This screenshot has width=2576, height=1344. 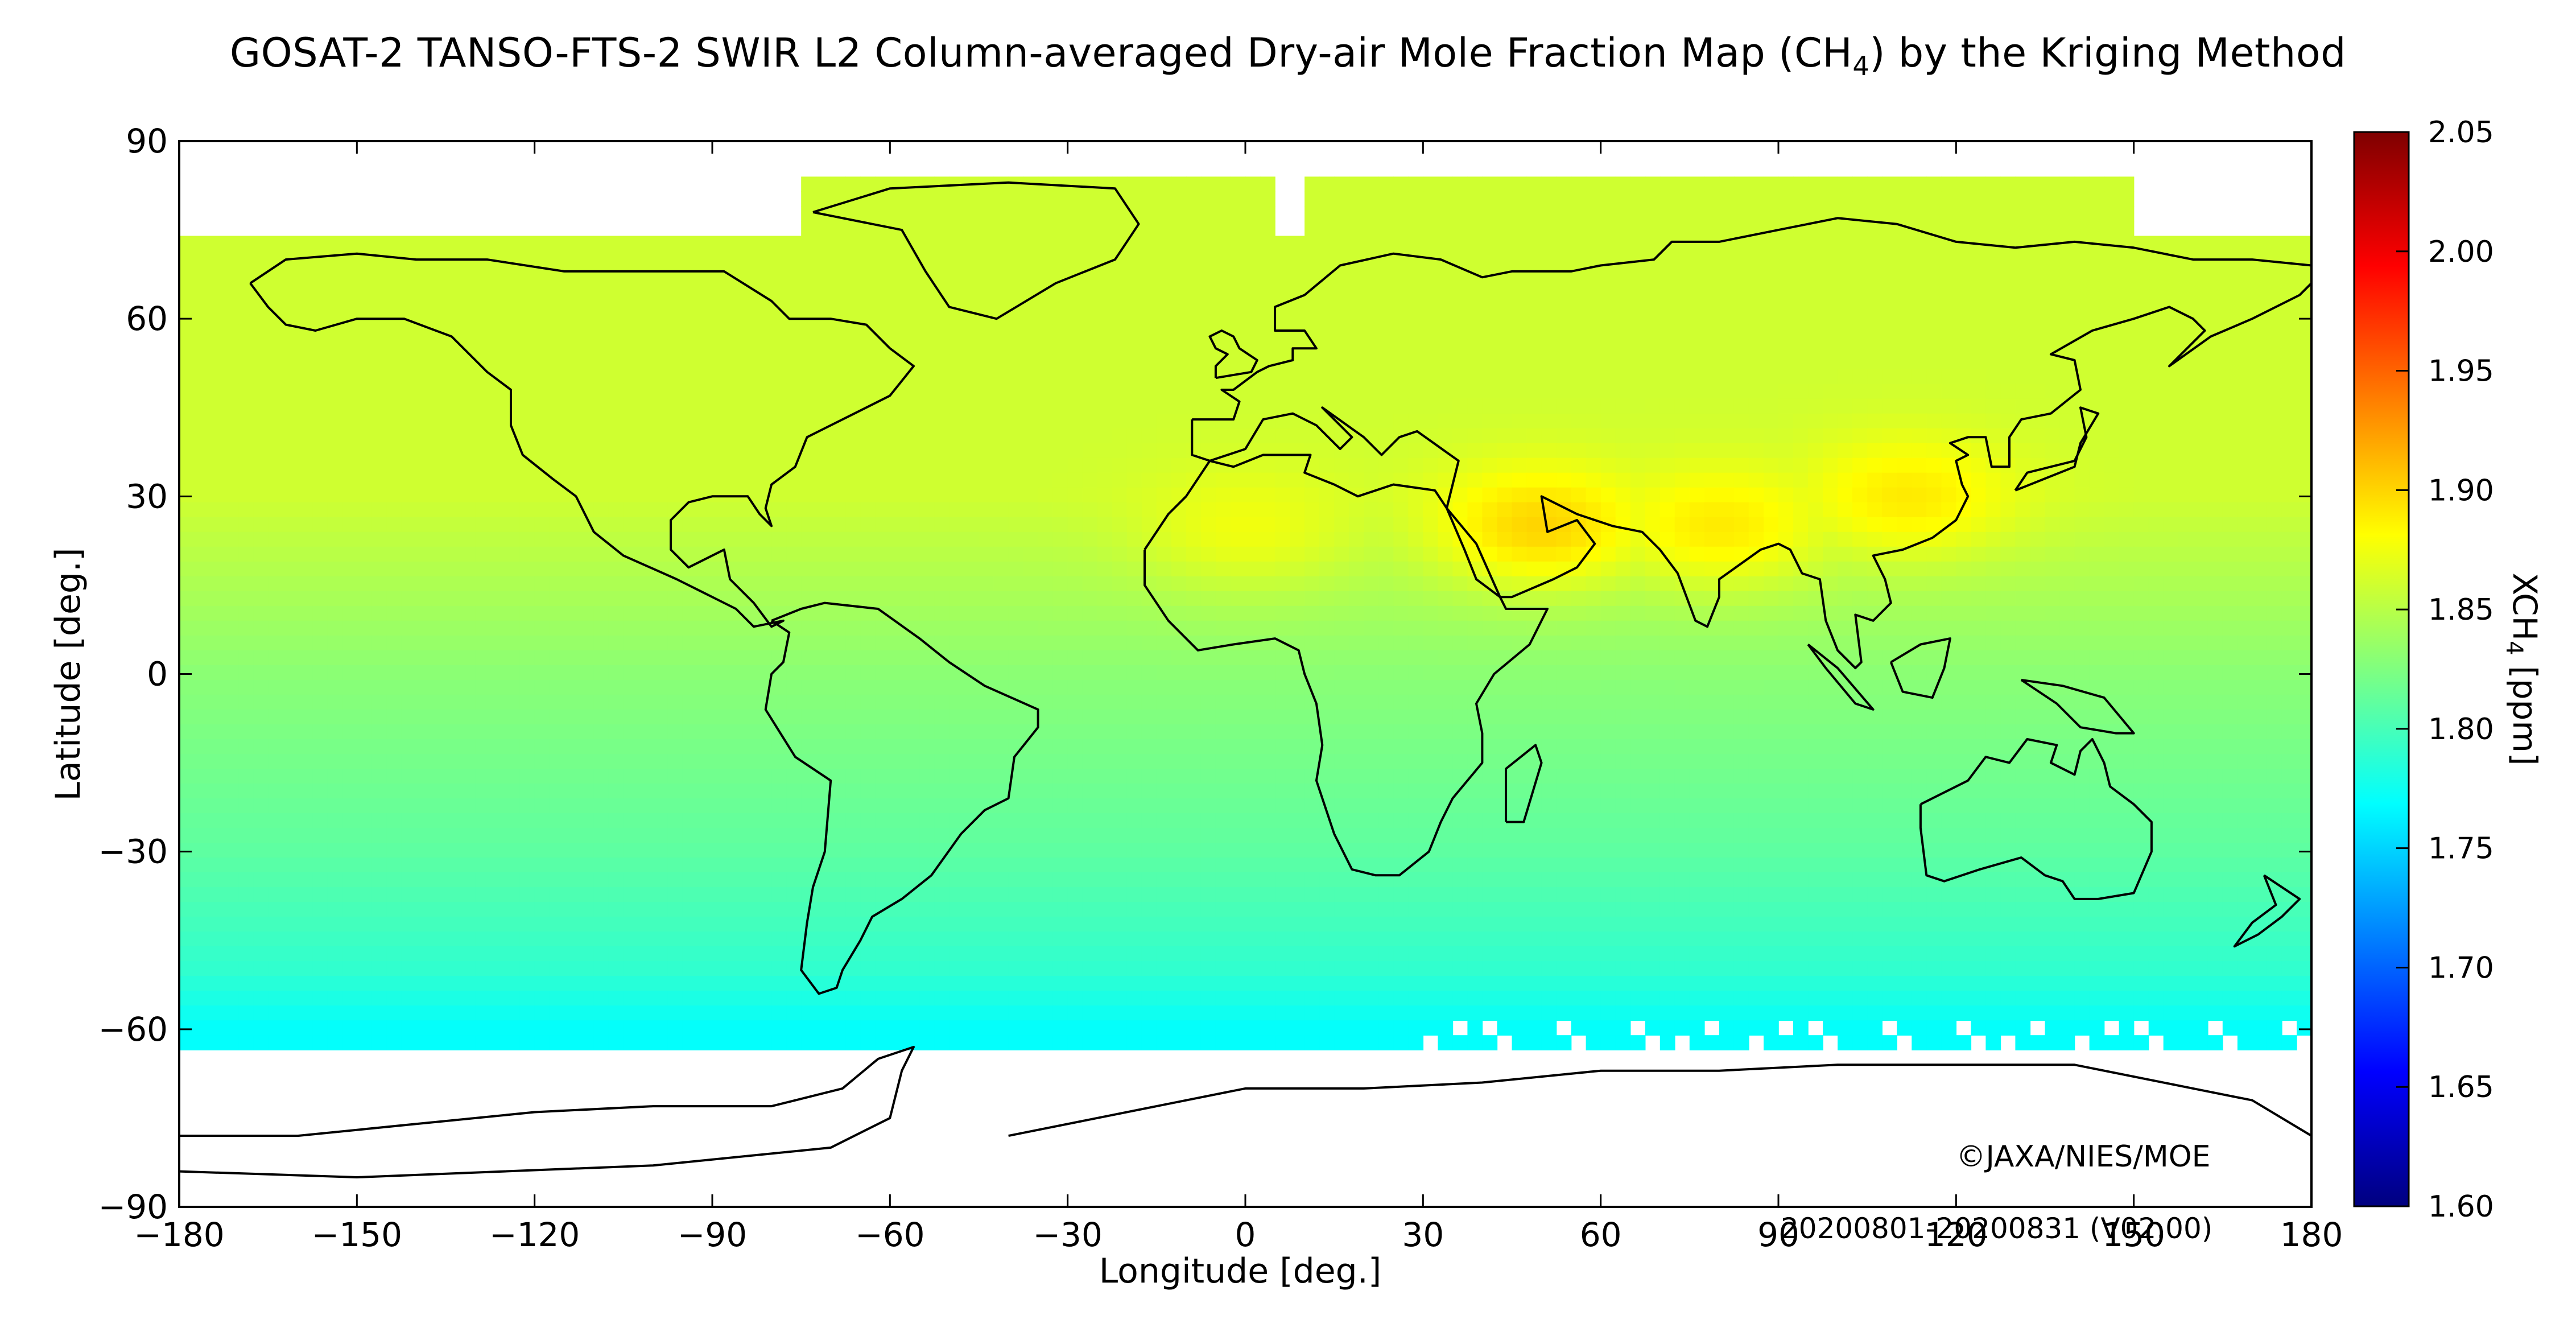 I want to click on colorbar, so click(x=2382, y=669).